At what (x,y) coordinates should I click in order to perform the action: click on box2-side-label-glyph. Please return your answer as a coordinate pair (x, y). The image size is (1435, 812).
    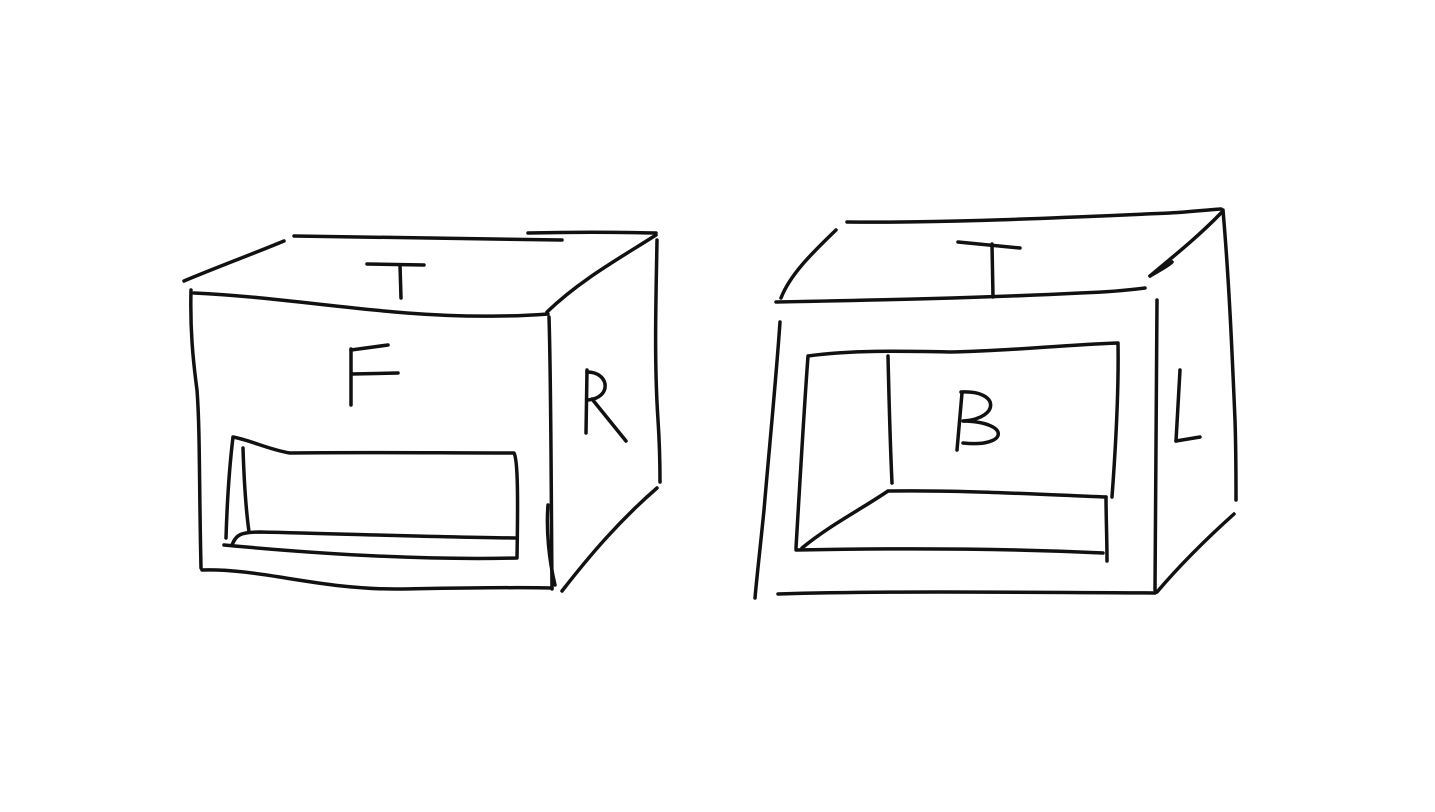
    Looking at the image, I should click on (1188, 405).